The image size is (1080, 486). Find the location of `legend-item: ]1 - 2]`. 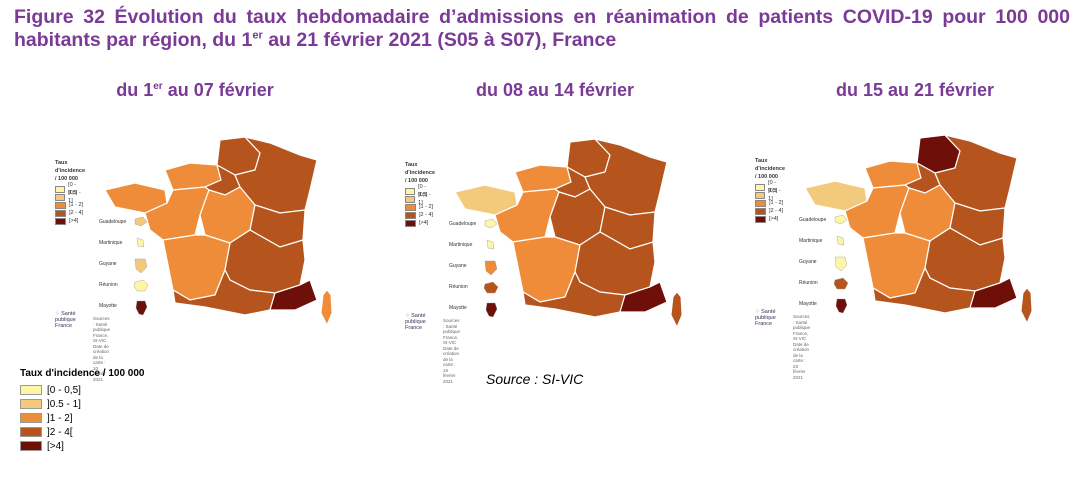

legend-item: ]1 - 2] is located at coordinates (82, 418).